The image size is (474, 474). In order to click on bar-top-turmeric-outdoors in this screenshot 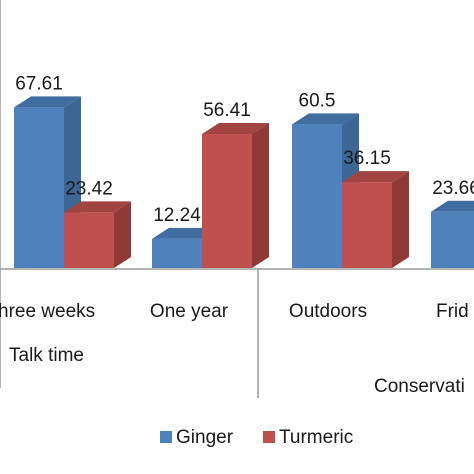, I will do `click(375, 177)`.